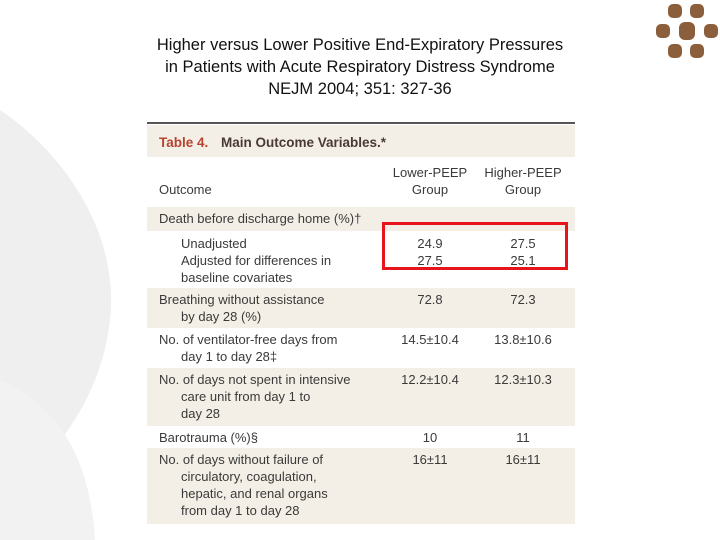 This screenshot has width=720, height=540. What do you see at coordinates (523, 243) in the screenshot?
I see `higher-peep-value: 27.5` at bounding box center [523, 243].